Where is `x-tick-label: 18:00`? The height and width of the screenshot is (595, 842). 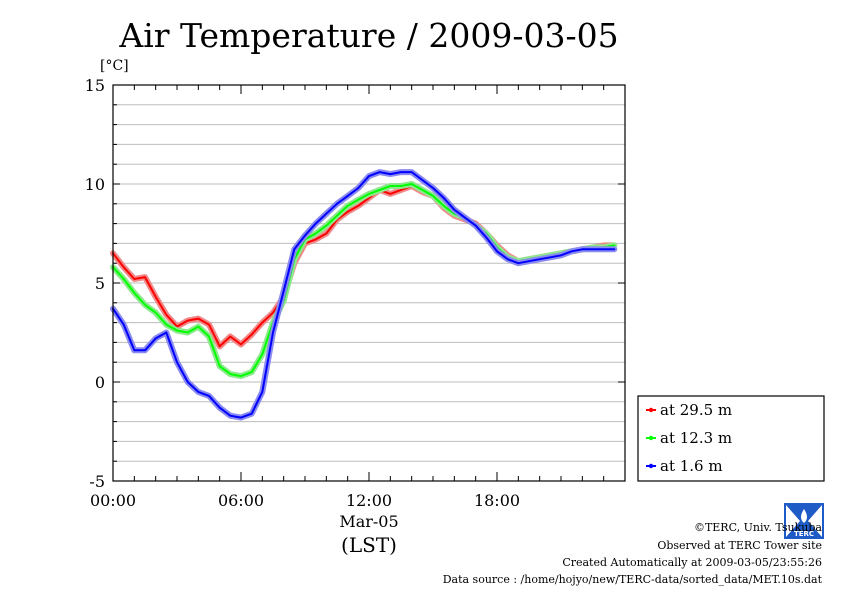
x-tick-label: 18:00 is located at coordinates (497, 500).